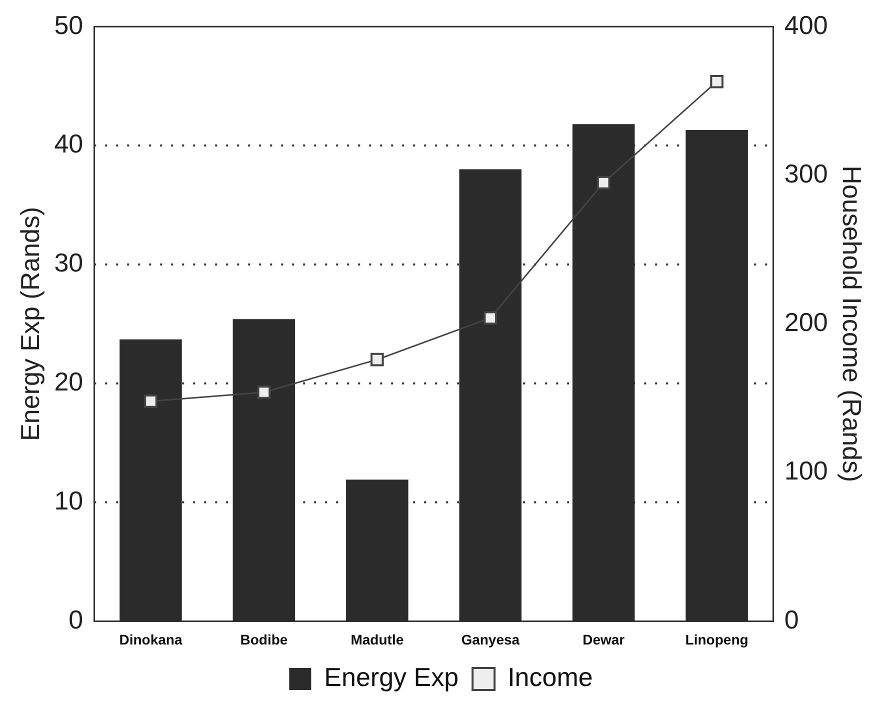 The image size is (882, 710). I want to click on y-tick-label: 30, so click(69, 263).